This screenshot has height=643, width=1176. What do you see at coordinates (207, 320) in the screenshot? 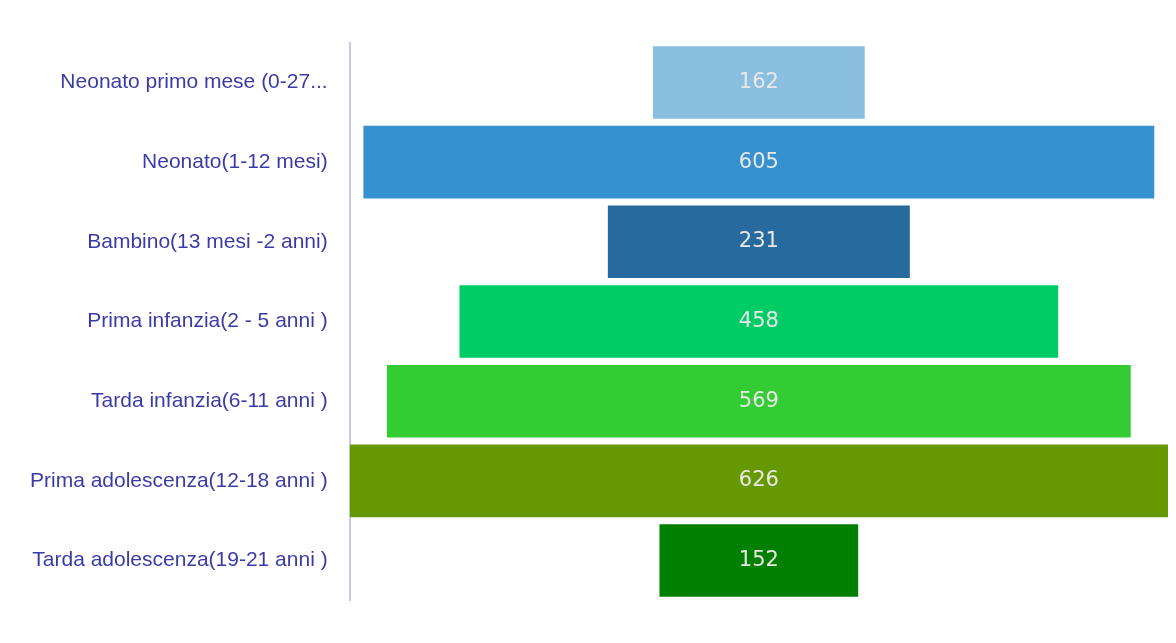
I see `category-label: Prima infanzia(2 - 5 anni )` at bounding box center [207, 320].